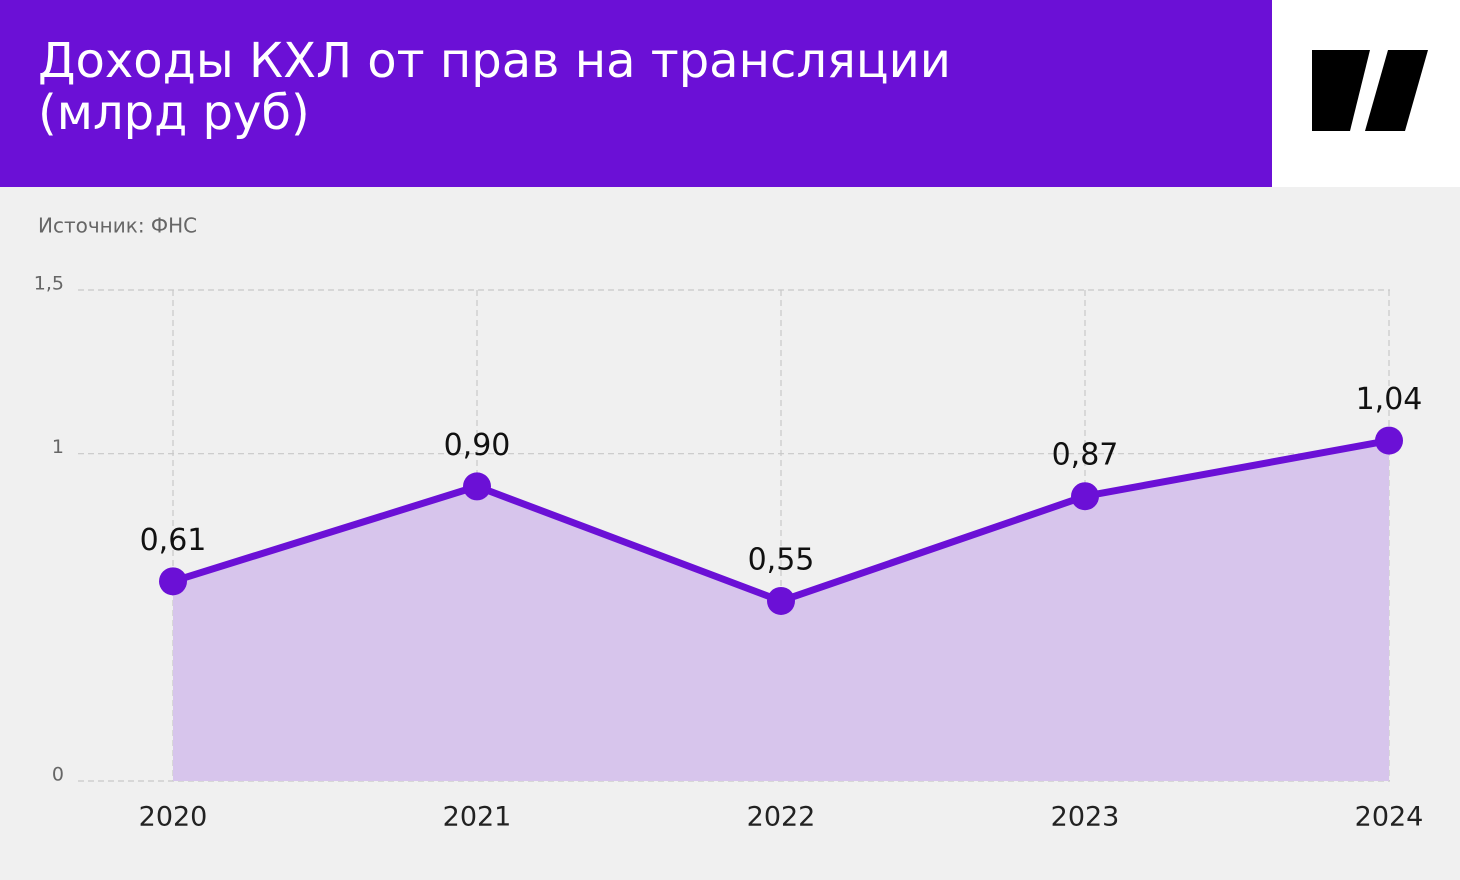 The width and height of the screenshot is (1460, 880). Describe the element at coordinates (173, 540) in the screenshot. I see `data-label: 0,61` at that location.